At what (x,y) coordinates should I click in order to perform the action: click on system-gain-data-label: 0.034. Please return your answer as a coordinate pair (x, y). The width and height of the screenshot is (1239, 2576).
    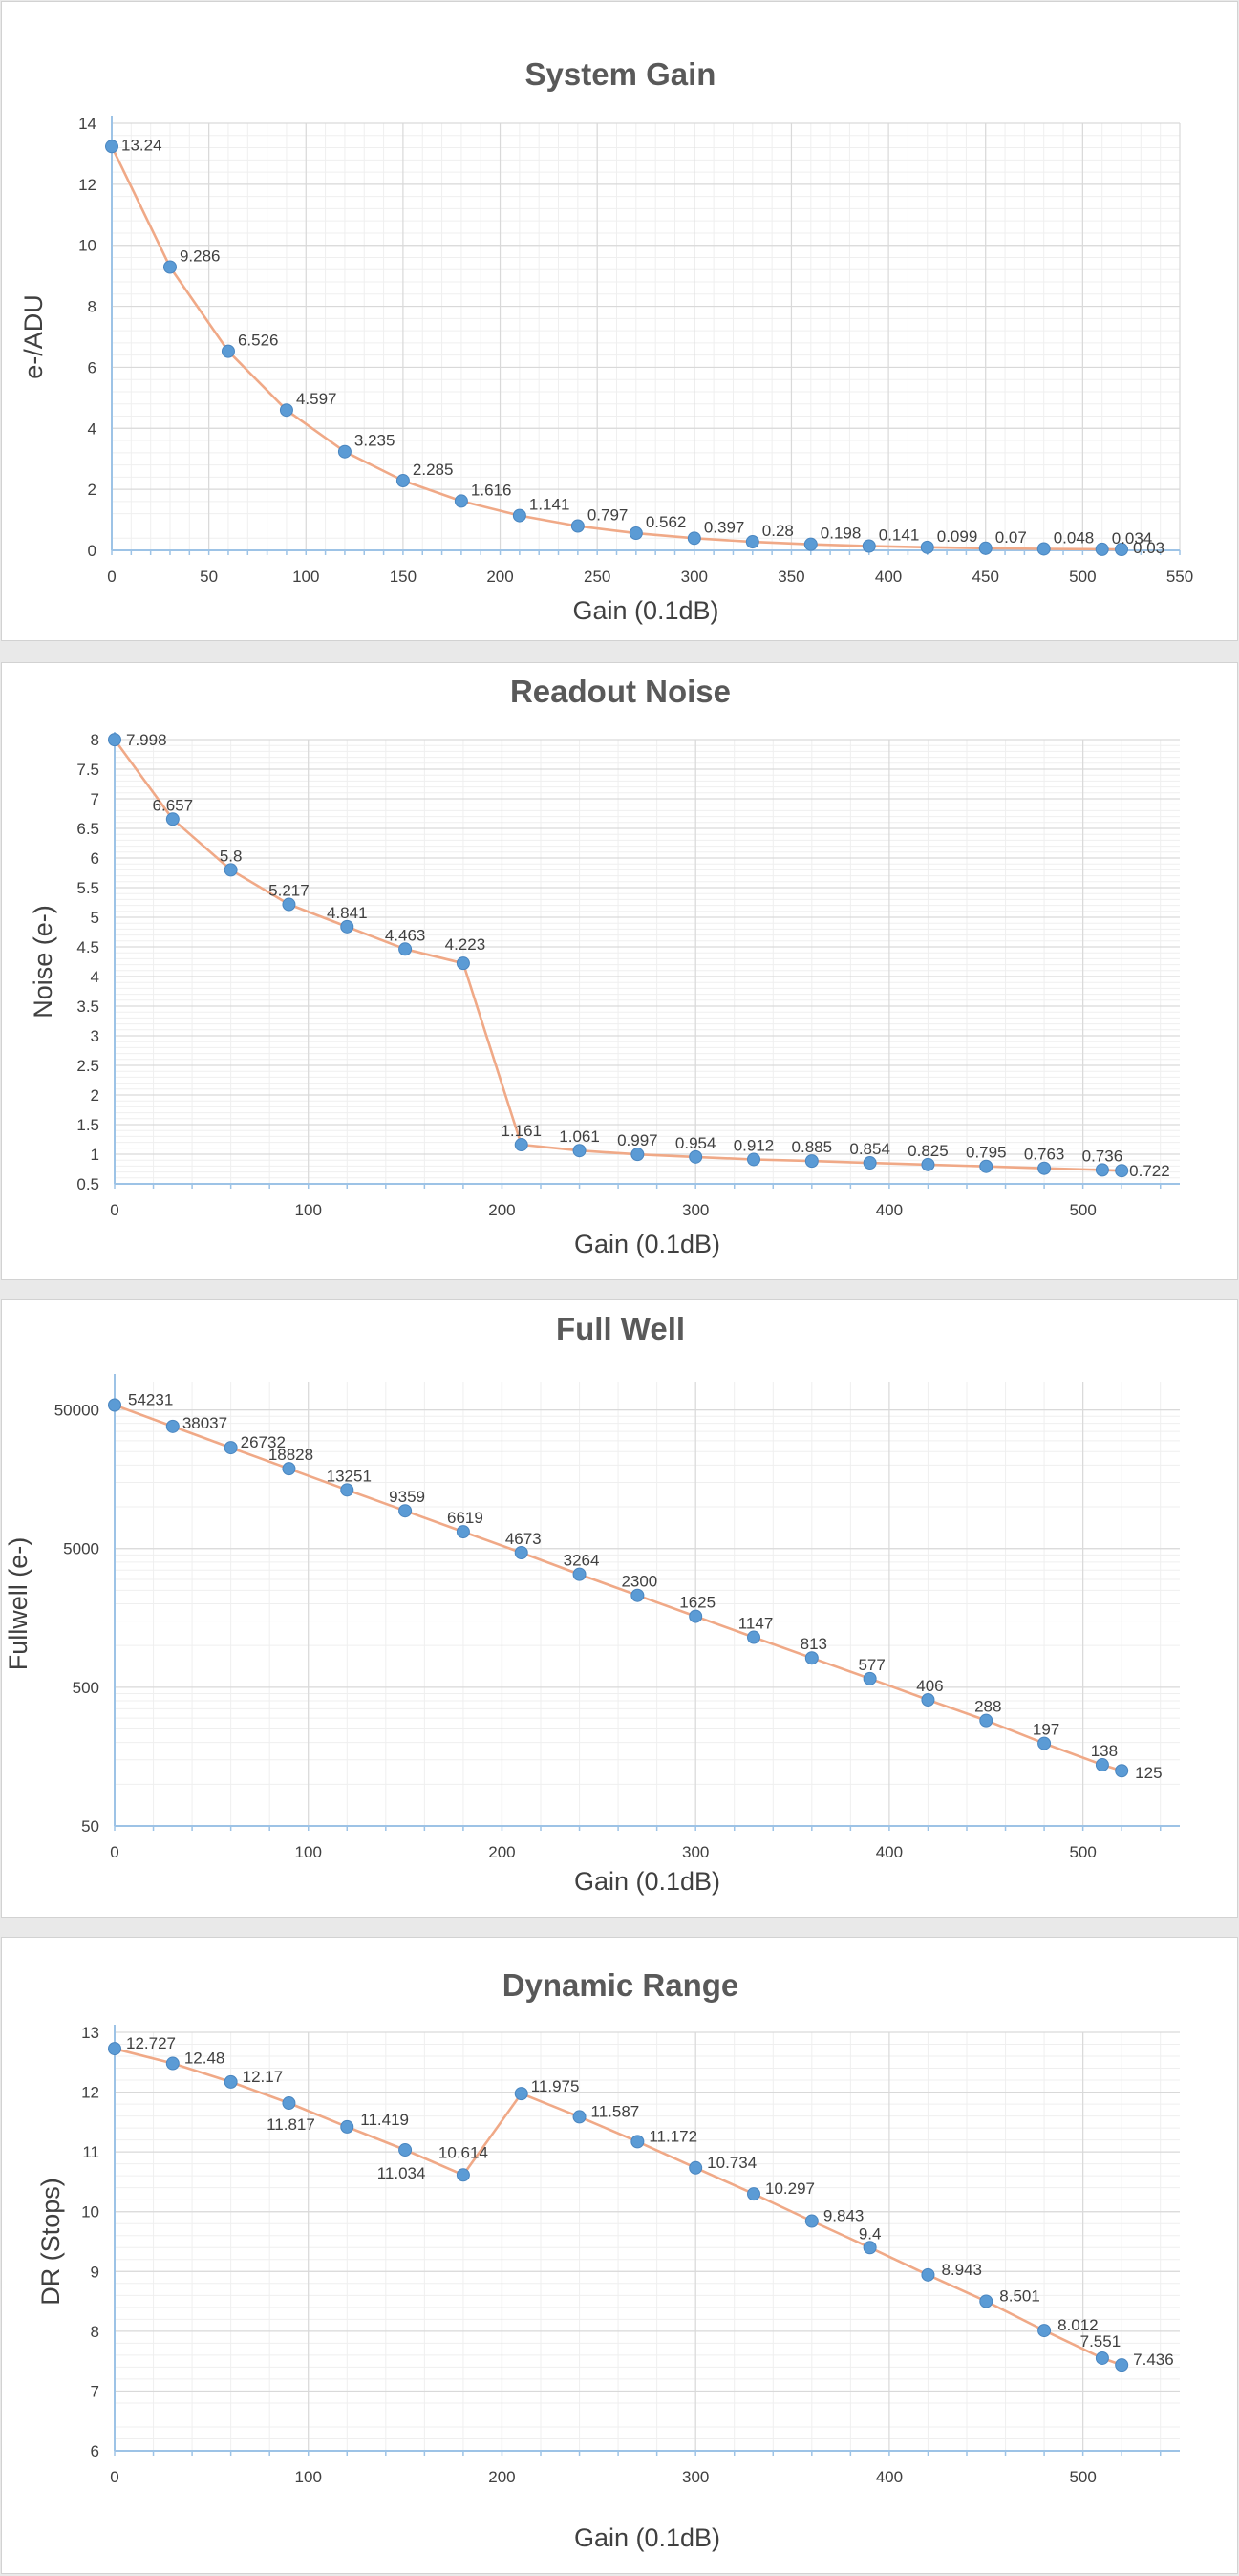
    Looking at the image, I should click on (1132, 538).